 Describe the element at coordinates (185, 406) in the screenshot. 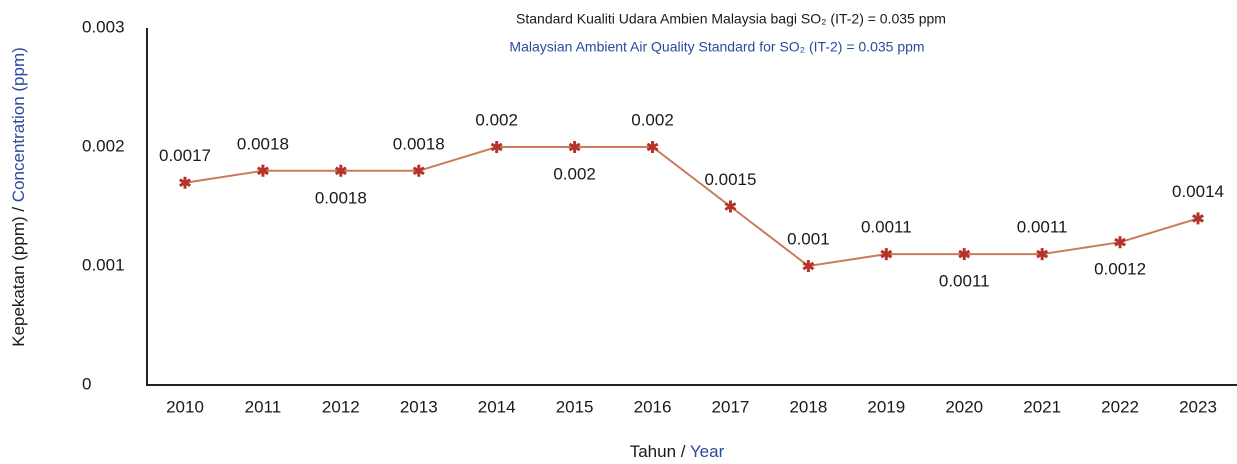

I see `x-tick-label: 2010` at that location.